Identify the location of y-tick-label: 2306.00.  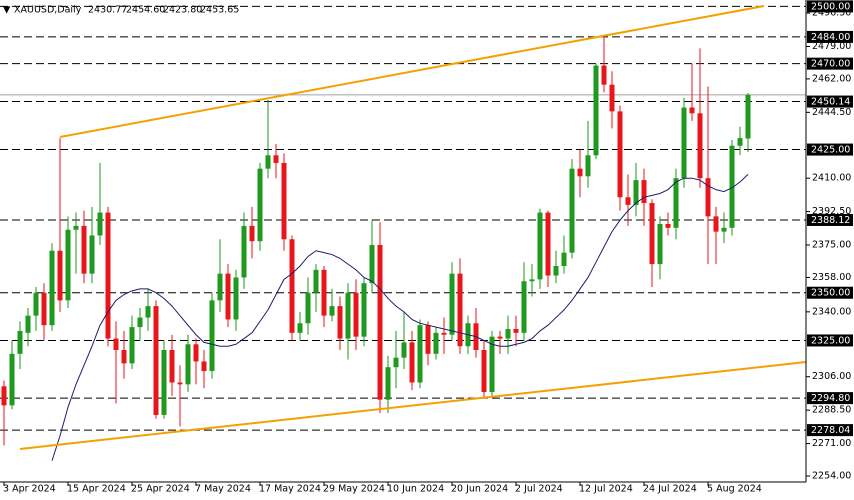
(831, 376).